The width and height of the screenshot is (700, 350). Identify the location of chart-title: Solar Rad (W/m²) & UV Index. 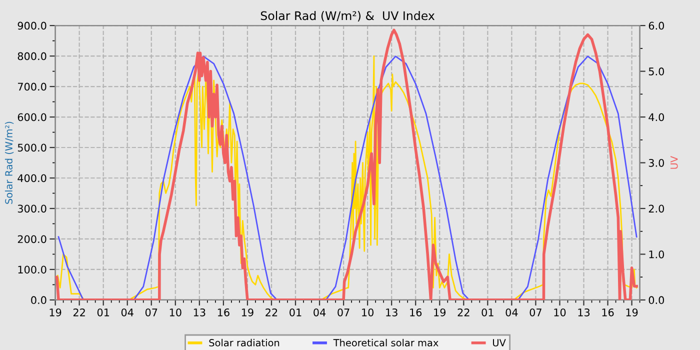
(347, 16).